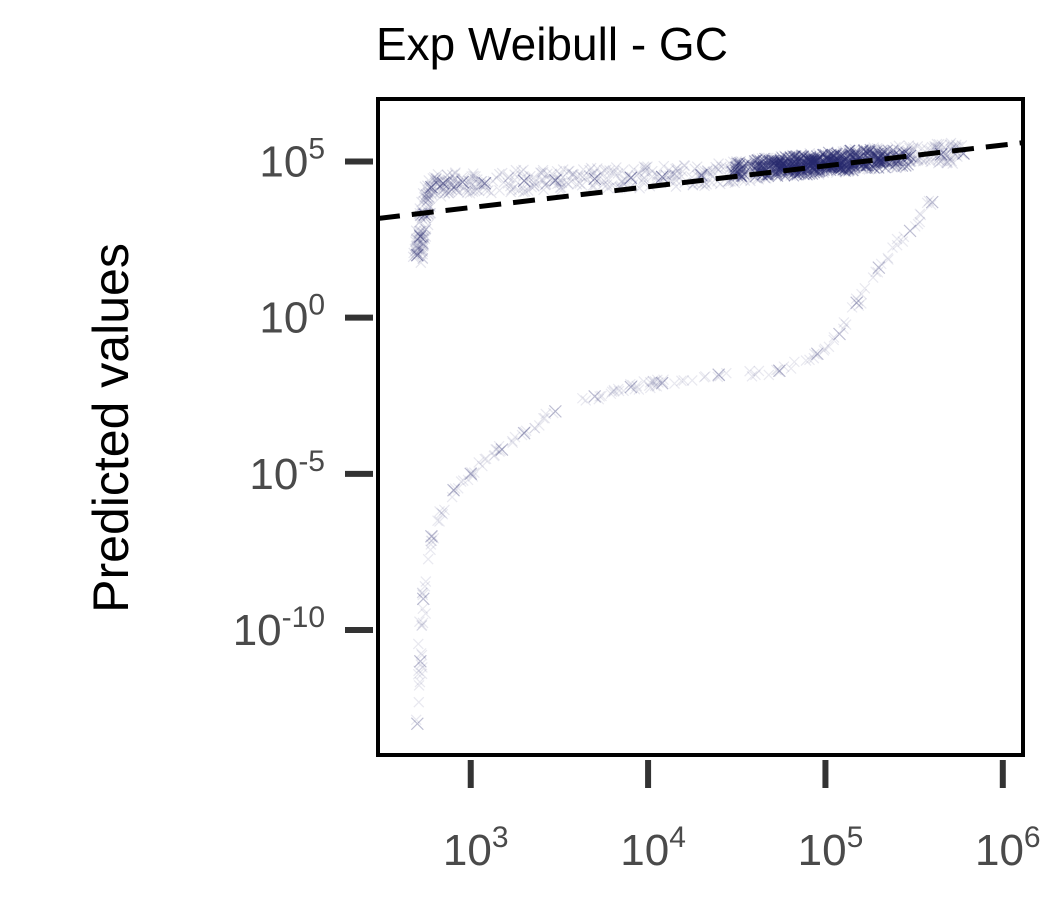 The width and height of the screenshot is (1050, 900). Describe the element at coordinates (831, 848) in the screenshot. I see `x-tick-label: 105` at that location.